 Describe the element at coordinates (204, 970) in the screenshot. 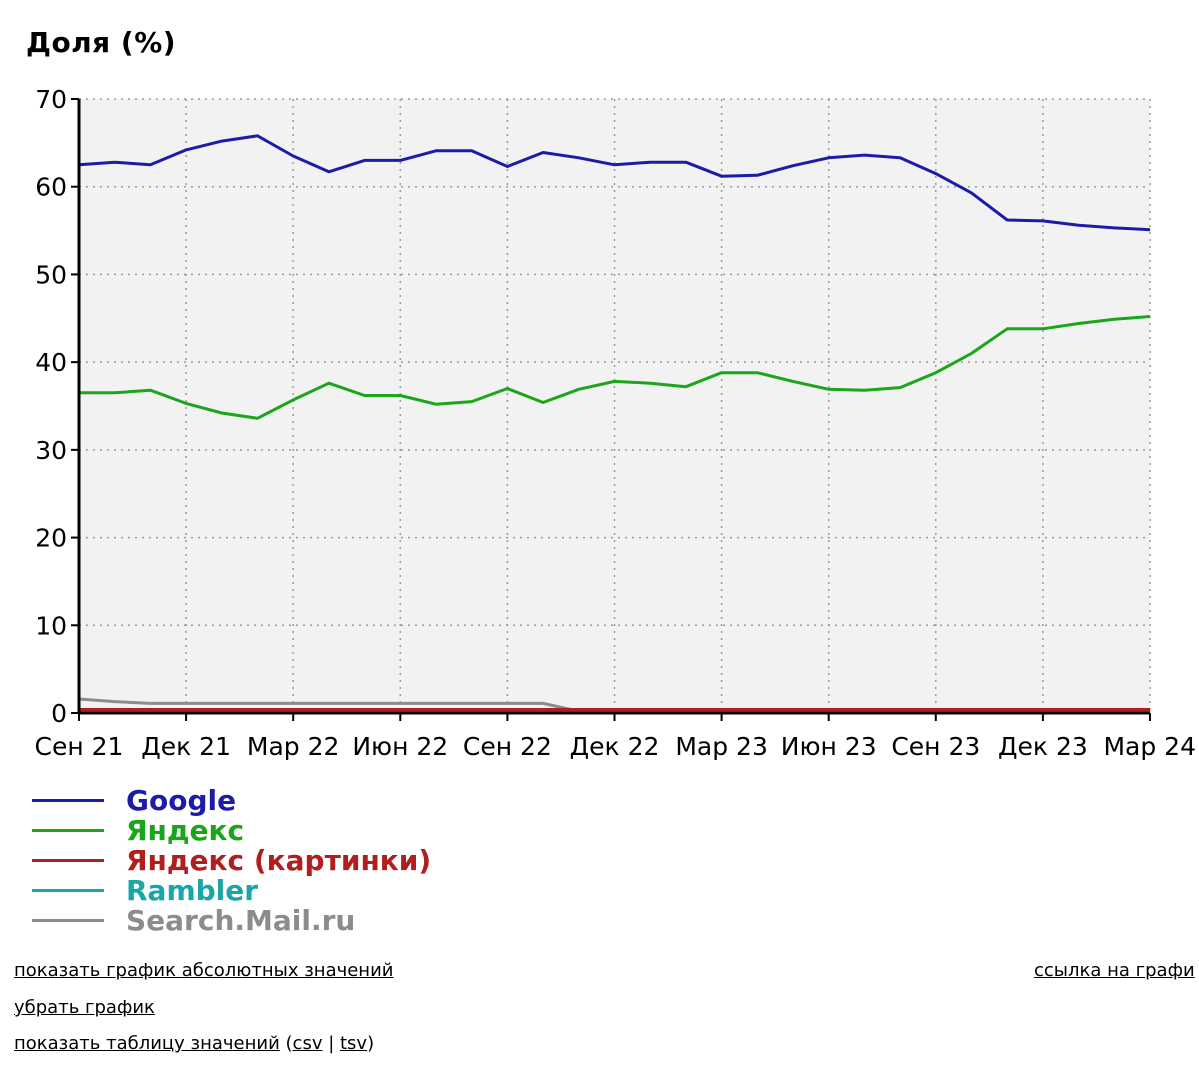

I see `show-absolute-values-link: показать график абсолютных значений` at that location.